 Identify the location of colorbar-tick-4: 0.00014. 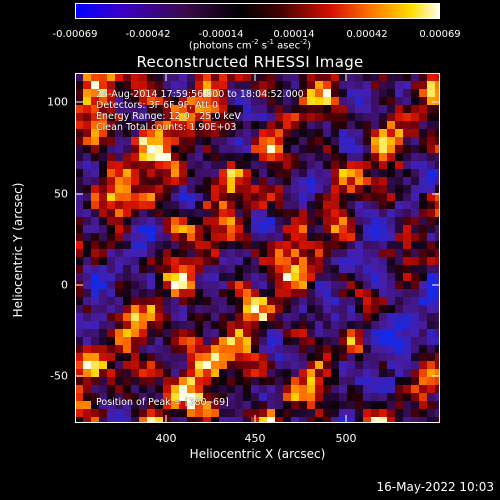
(294, 34).